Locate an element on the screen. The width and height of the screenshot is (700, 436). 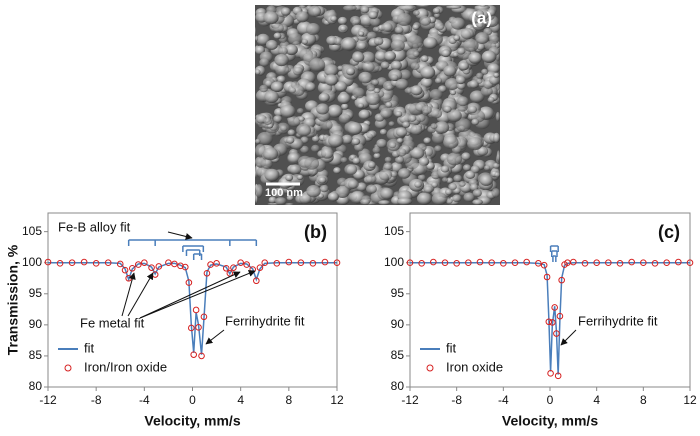
y-tick-label: 90 is located at coordinates (398, 324).